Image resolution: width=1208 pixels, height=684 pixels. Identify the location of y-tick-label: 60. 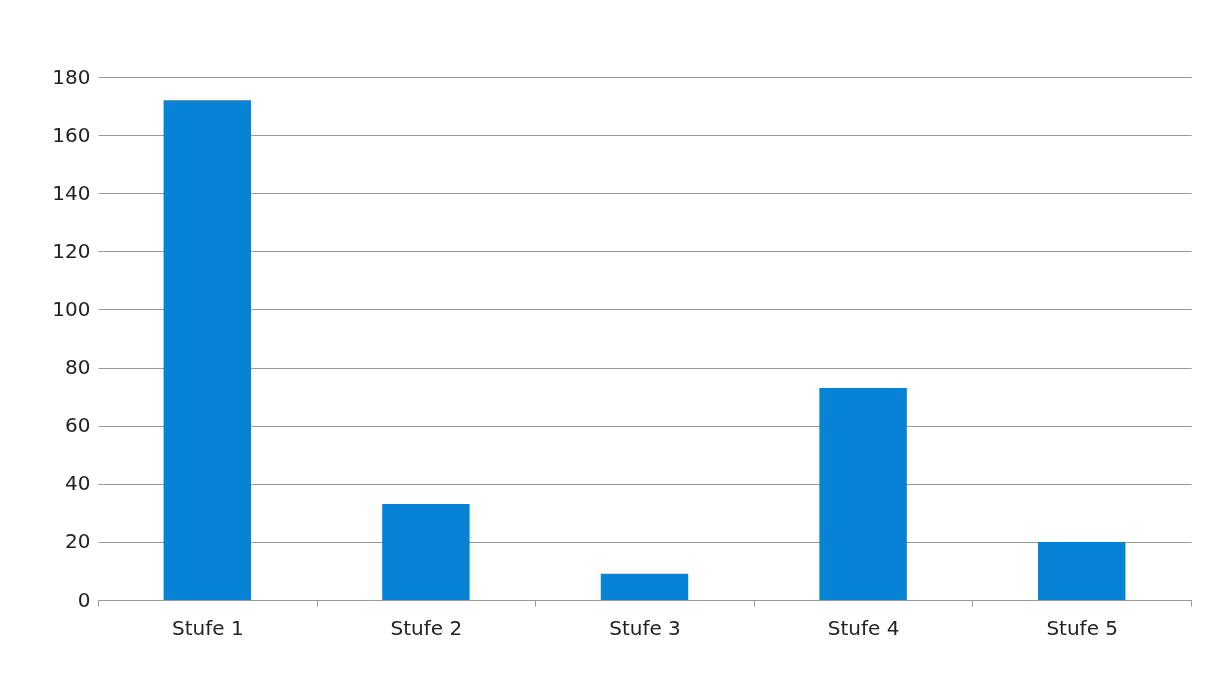
(78, 425).